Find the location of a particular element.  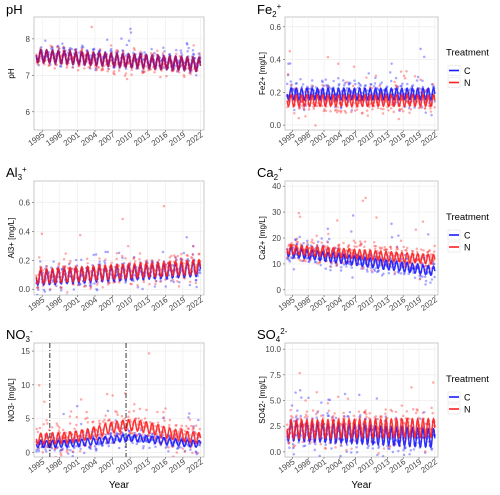

y-tick-label: 7.5 is located at coordinates (276, 375).